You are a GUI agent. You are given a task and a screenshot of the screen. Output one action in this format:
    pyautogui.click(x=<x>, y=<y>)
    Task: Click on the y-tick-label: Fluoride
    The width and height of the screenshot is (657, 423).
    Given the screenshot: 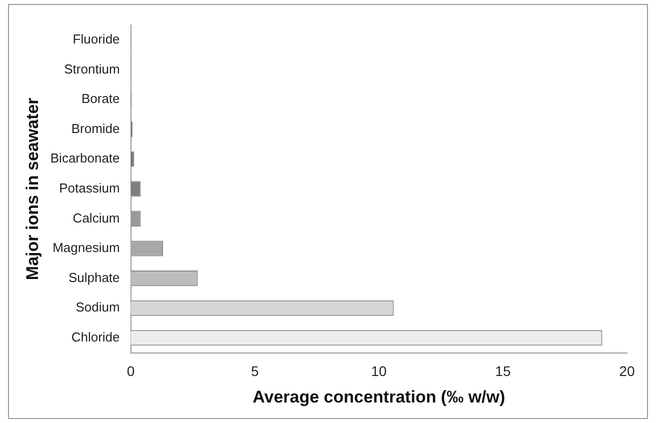 What is the action you would take?
    pyautogui.click(x=96, y=38)
    